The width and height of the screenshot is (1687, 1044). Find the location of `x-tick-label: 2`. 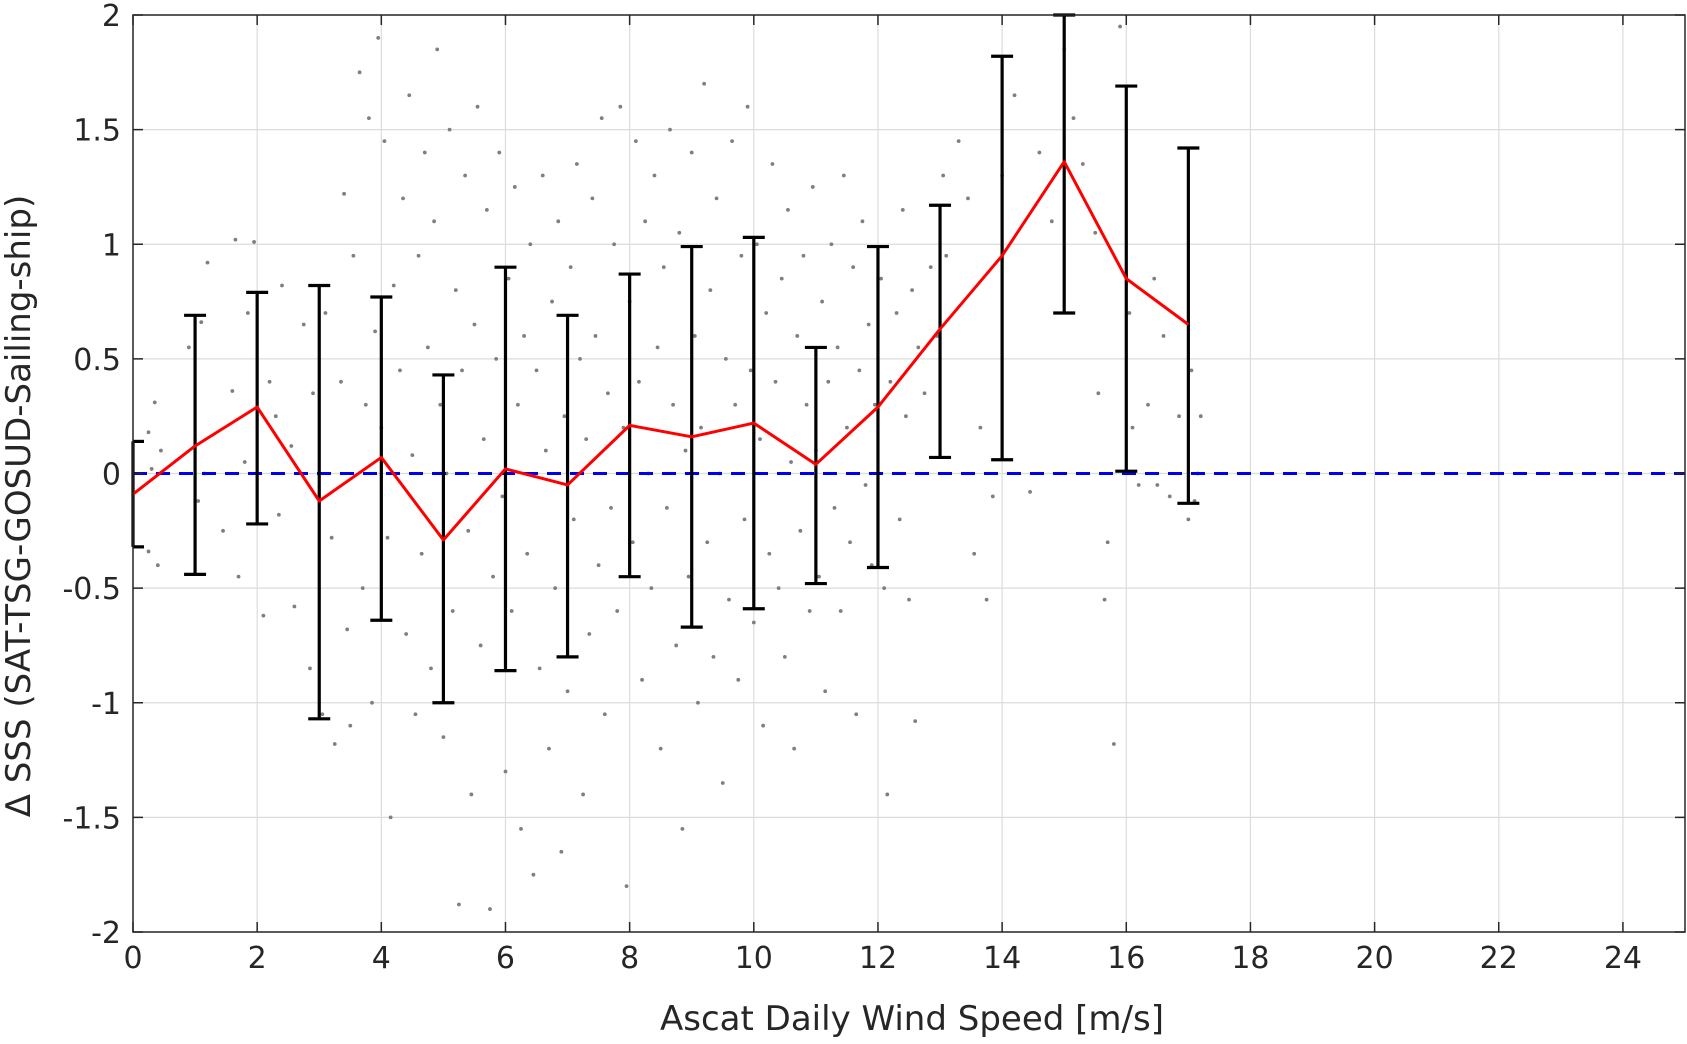

x-tick-label: 2 is located at coordinates (257, 958).